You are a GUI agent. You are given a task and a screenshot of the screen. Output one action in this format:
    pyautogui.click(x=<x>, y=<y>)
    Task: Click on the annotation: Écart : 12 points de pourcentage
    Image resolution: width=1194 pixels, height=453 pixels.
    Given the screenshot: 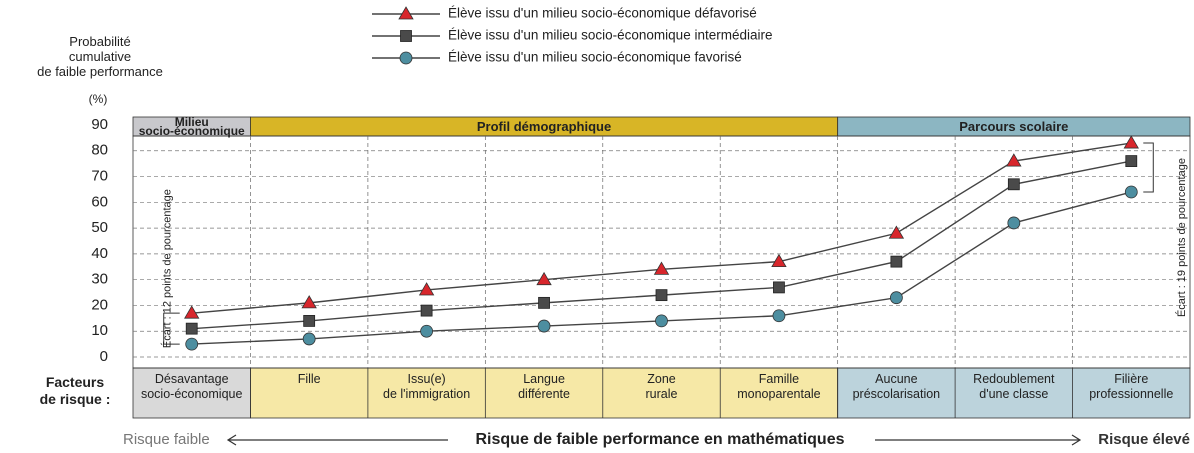 What is the action you would take?
    pyautogui.click(x=167, y=268)
    